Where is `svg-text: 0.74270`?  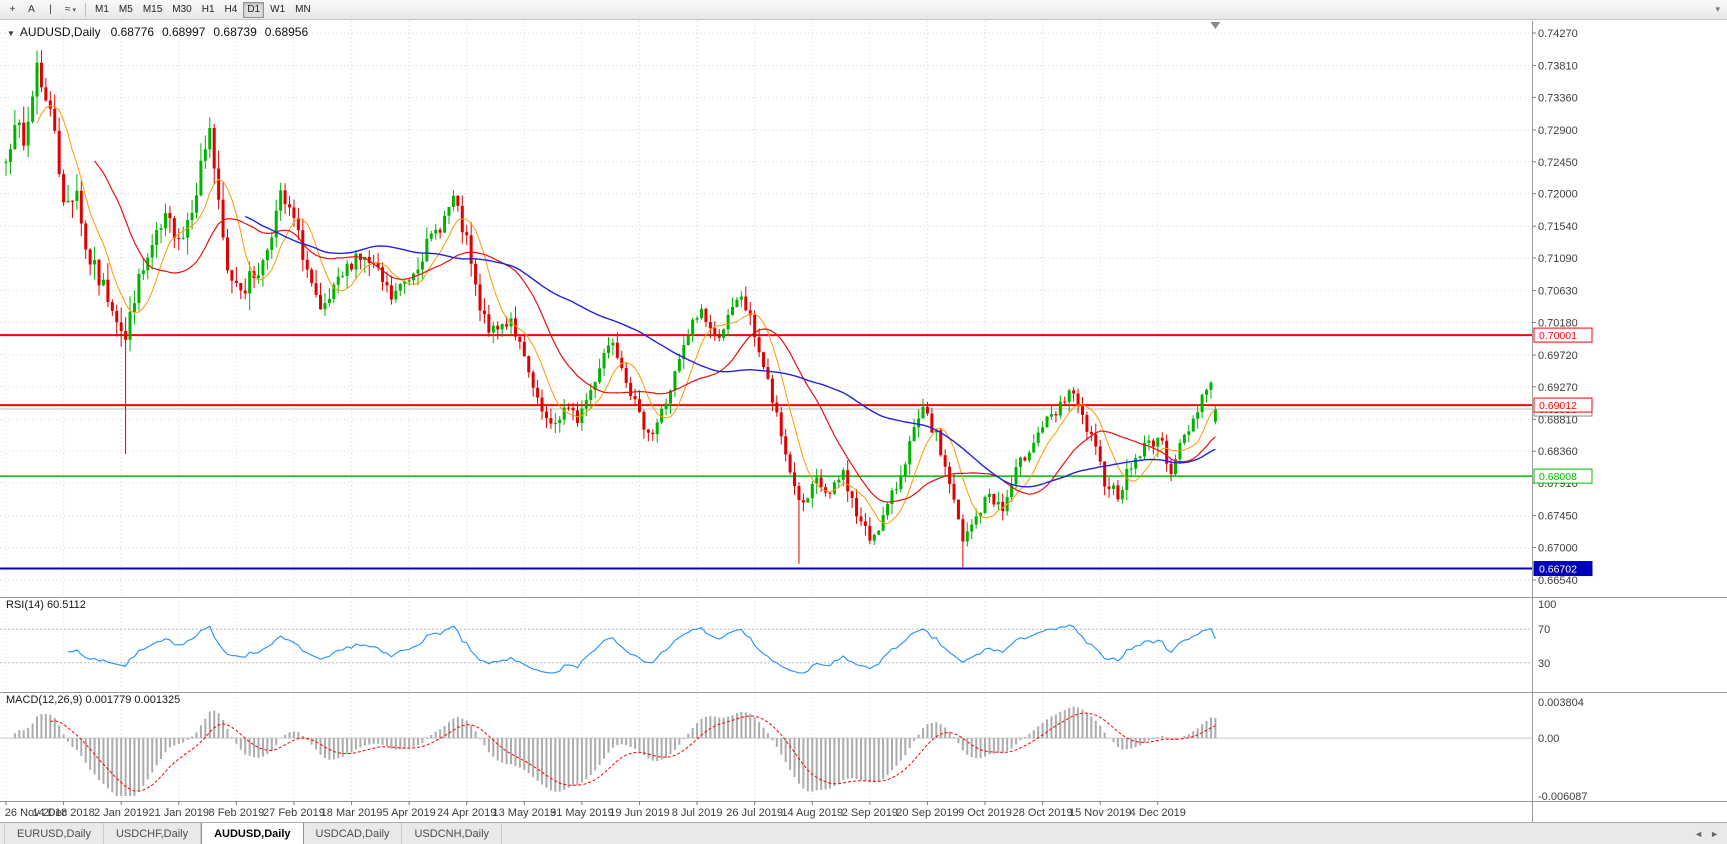 svg-text: 0.74270 is located at coordinates (1558, 34).